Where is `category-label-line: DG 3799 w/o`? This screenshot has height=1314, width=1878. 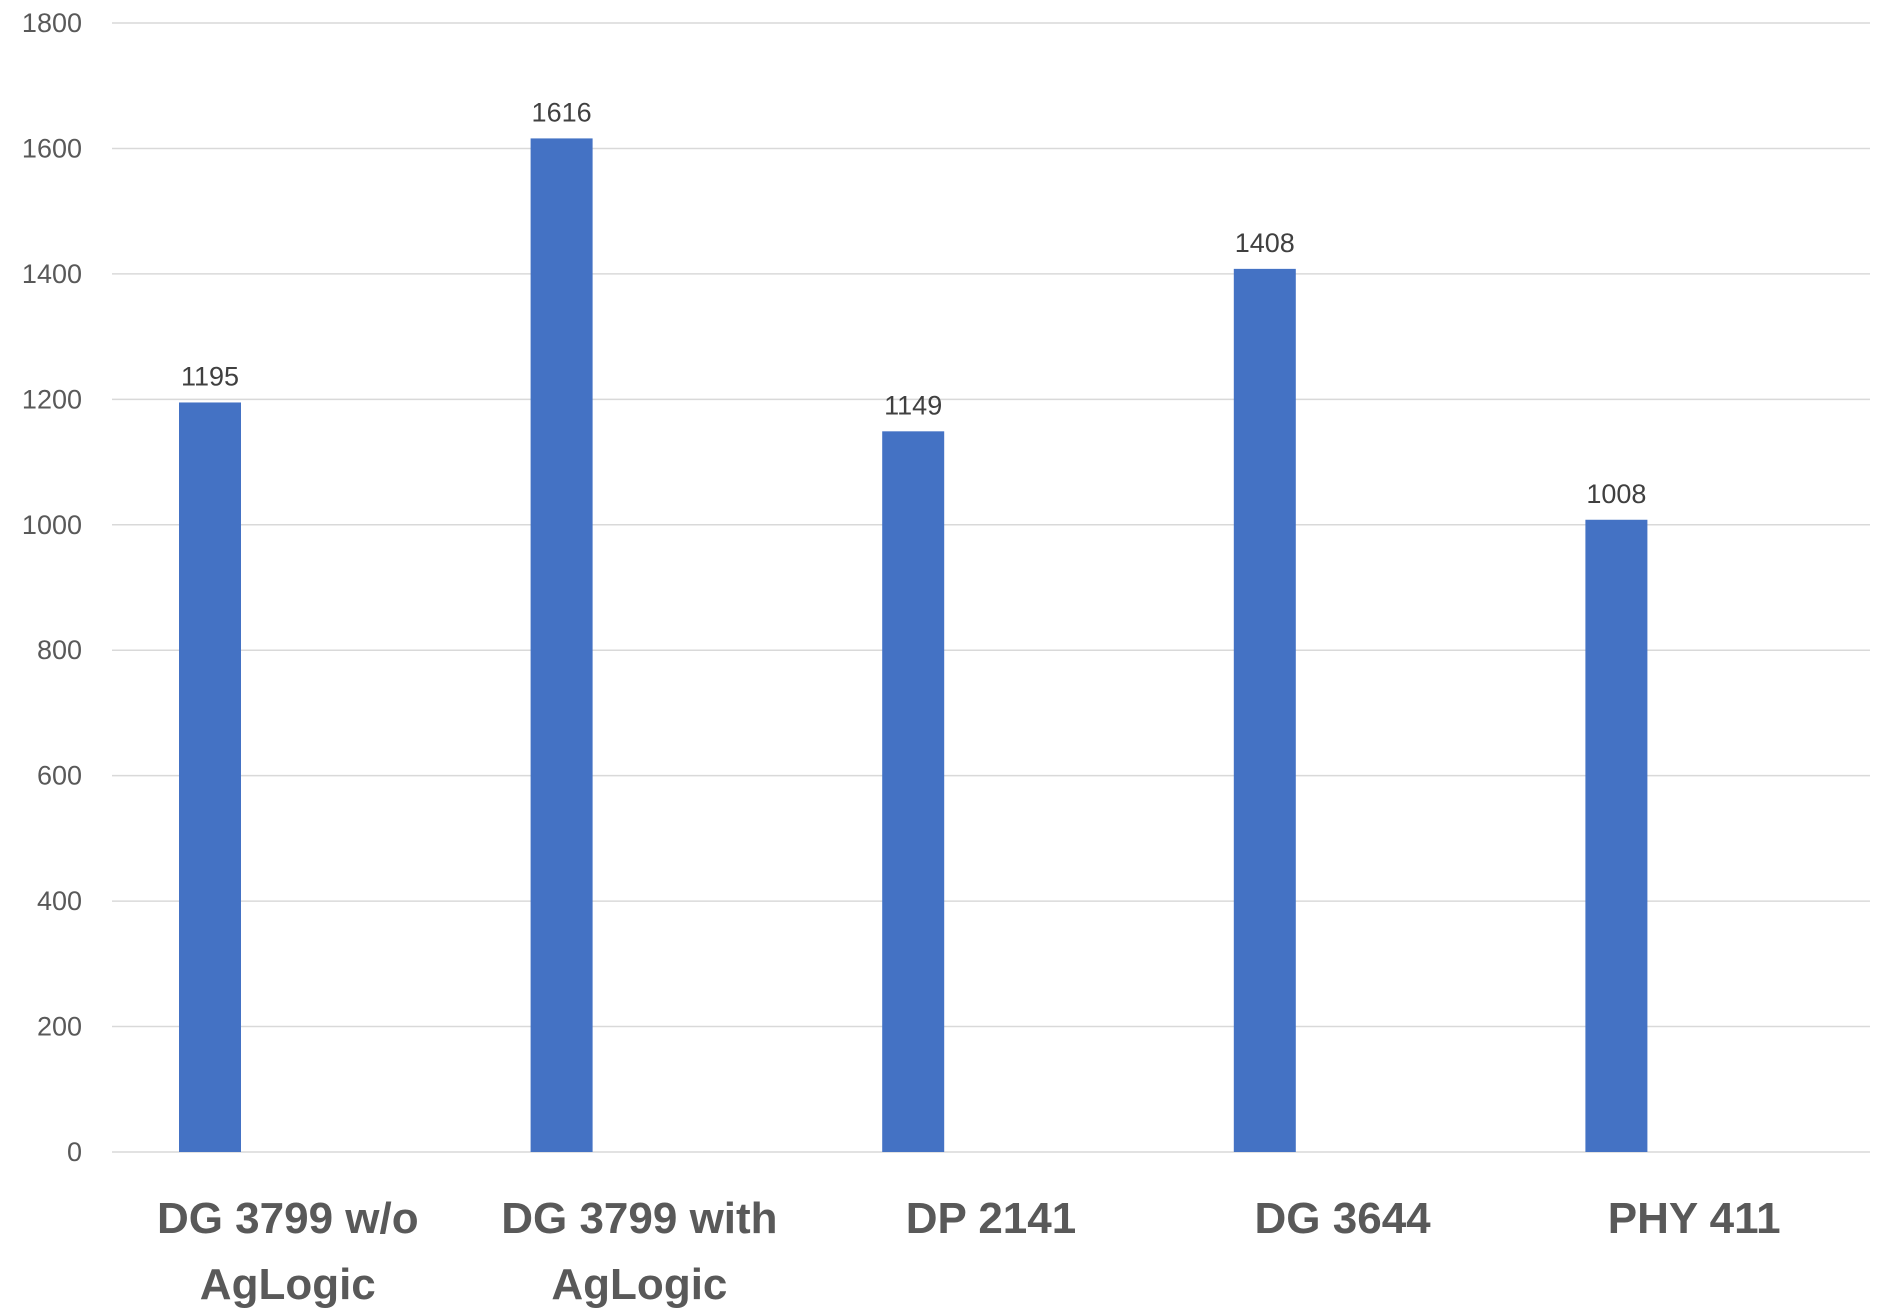 category-label-line: DG 3799 w/o is located at coordinates (288, 1218).